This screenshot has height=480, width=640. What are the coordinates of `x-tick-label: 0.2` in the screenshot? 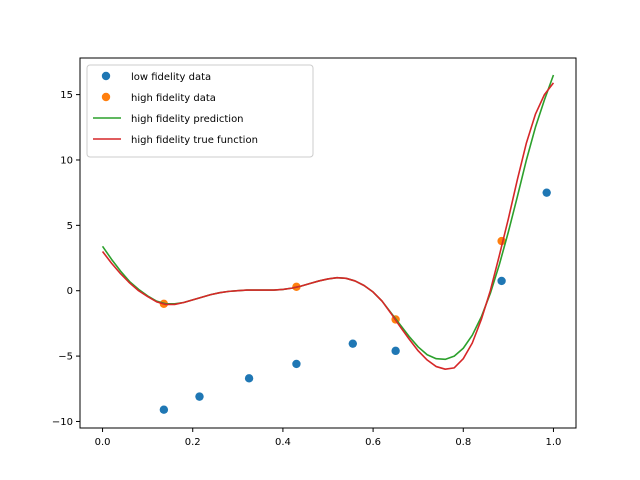 It's located at (193, 442).